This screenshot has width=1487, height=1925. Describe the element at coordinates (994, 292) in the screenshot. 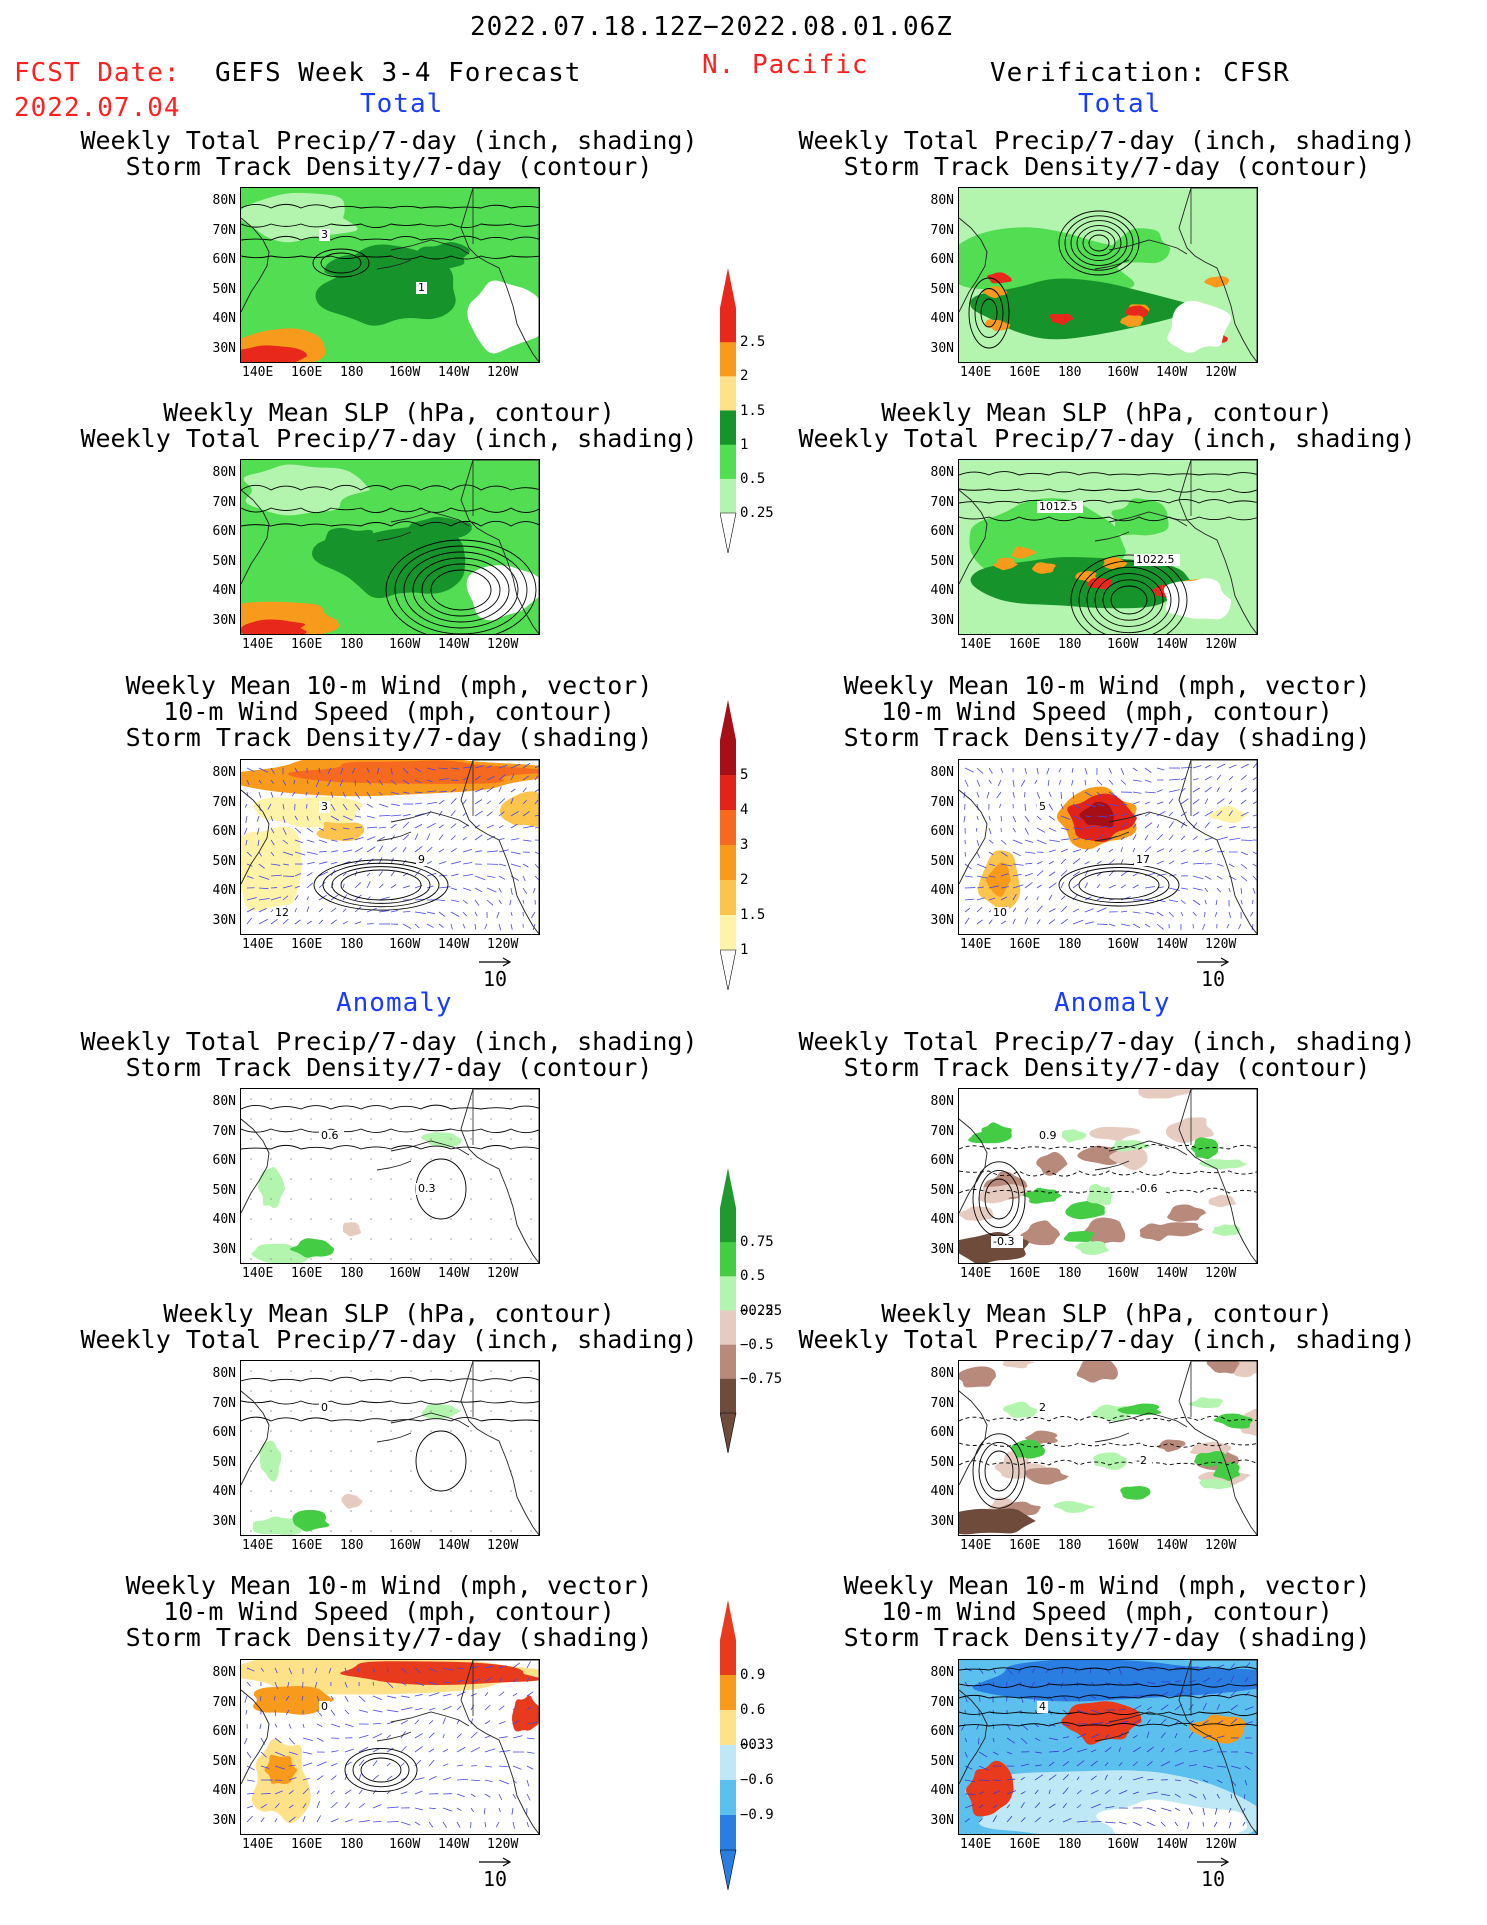

I see `precip-shading` at that location.